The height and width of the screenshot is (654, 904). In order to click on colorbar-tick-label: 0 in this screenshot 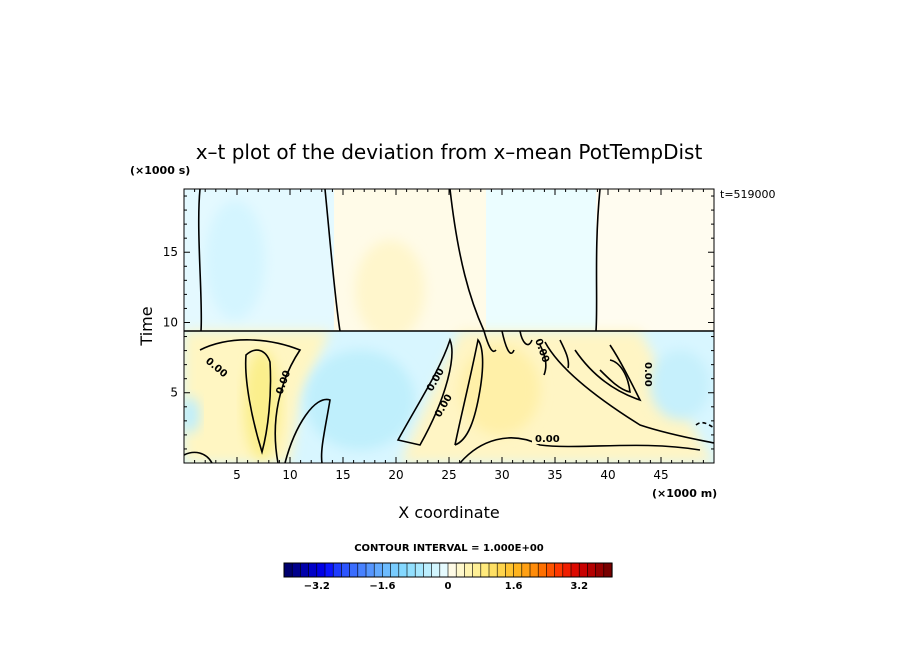, I will do `click(448, 586)`.